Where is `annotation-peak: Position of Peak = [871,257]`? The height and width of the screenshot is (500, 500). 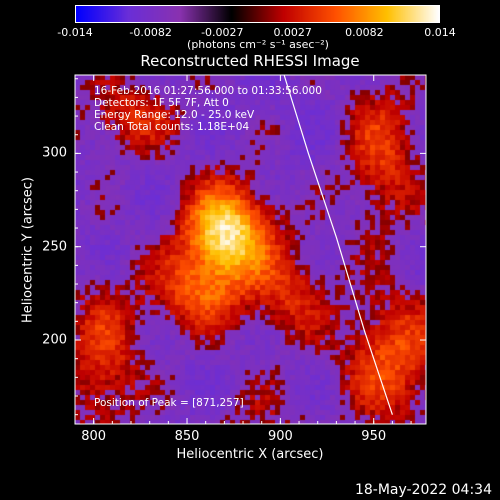 annotation-peak: Position of Peak = [871,257] is located at coordinates (169, 403).